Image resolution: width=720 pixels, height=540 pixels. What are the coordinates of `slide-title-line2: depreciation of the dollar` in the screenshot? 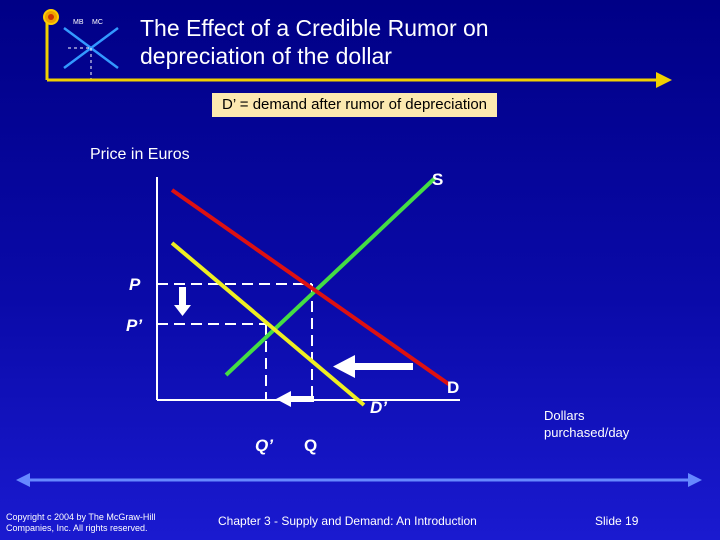 It's located at (266, 56).